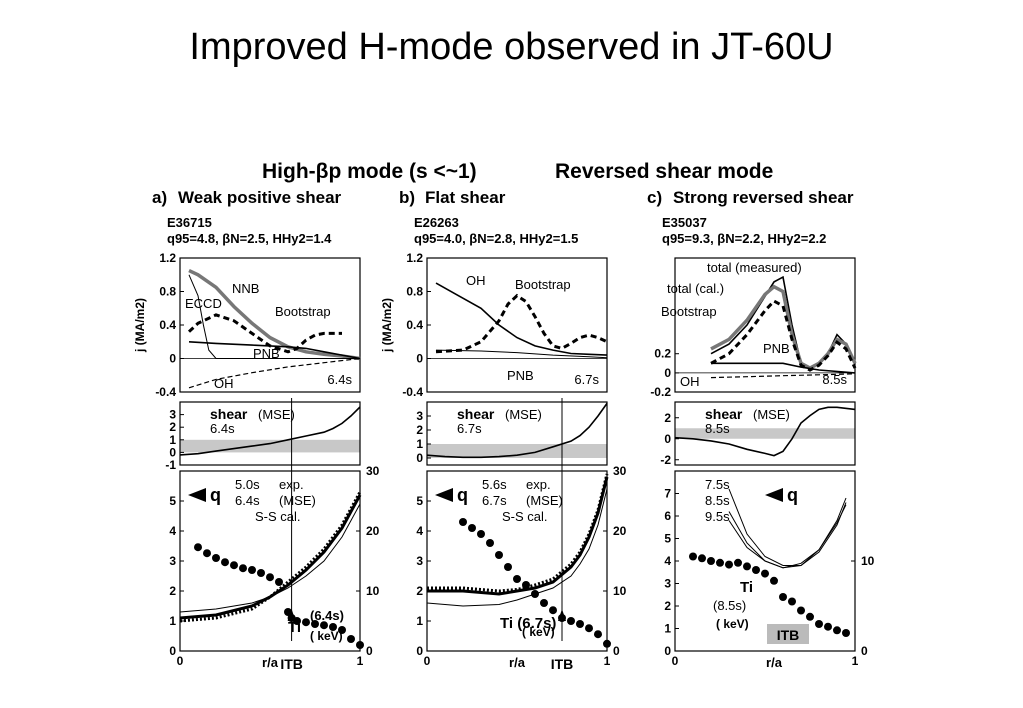 Image resolution: width=1023 pixels, height=708 pixels. I want to click on j-series-eccd, so click(274, 316).